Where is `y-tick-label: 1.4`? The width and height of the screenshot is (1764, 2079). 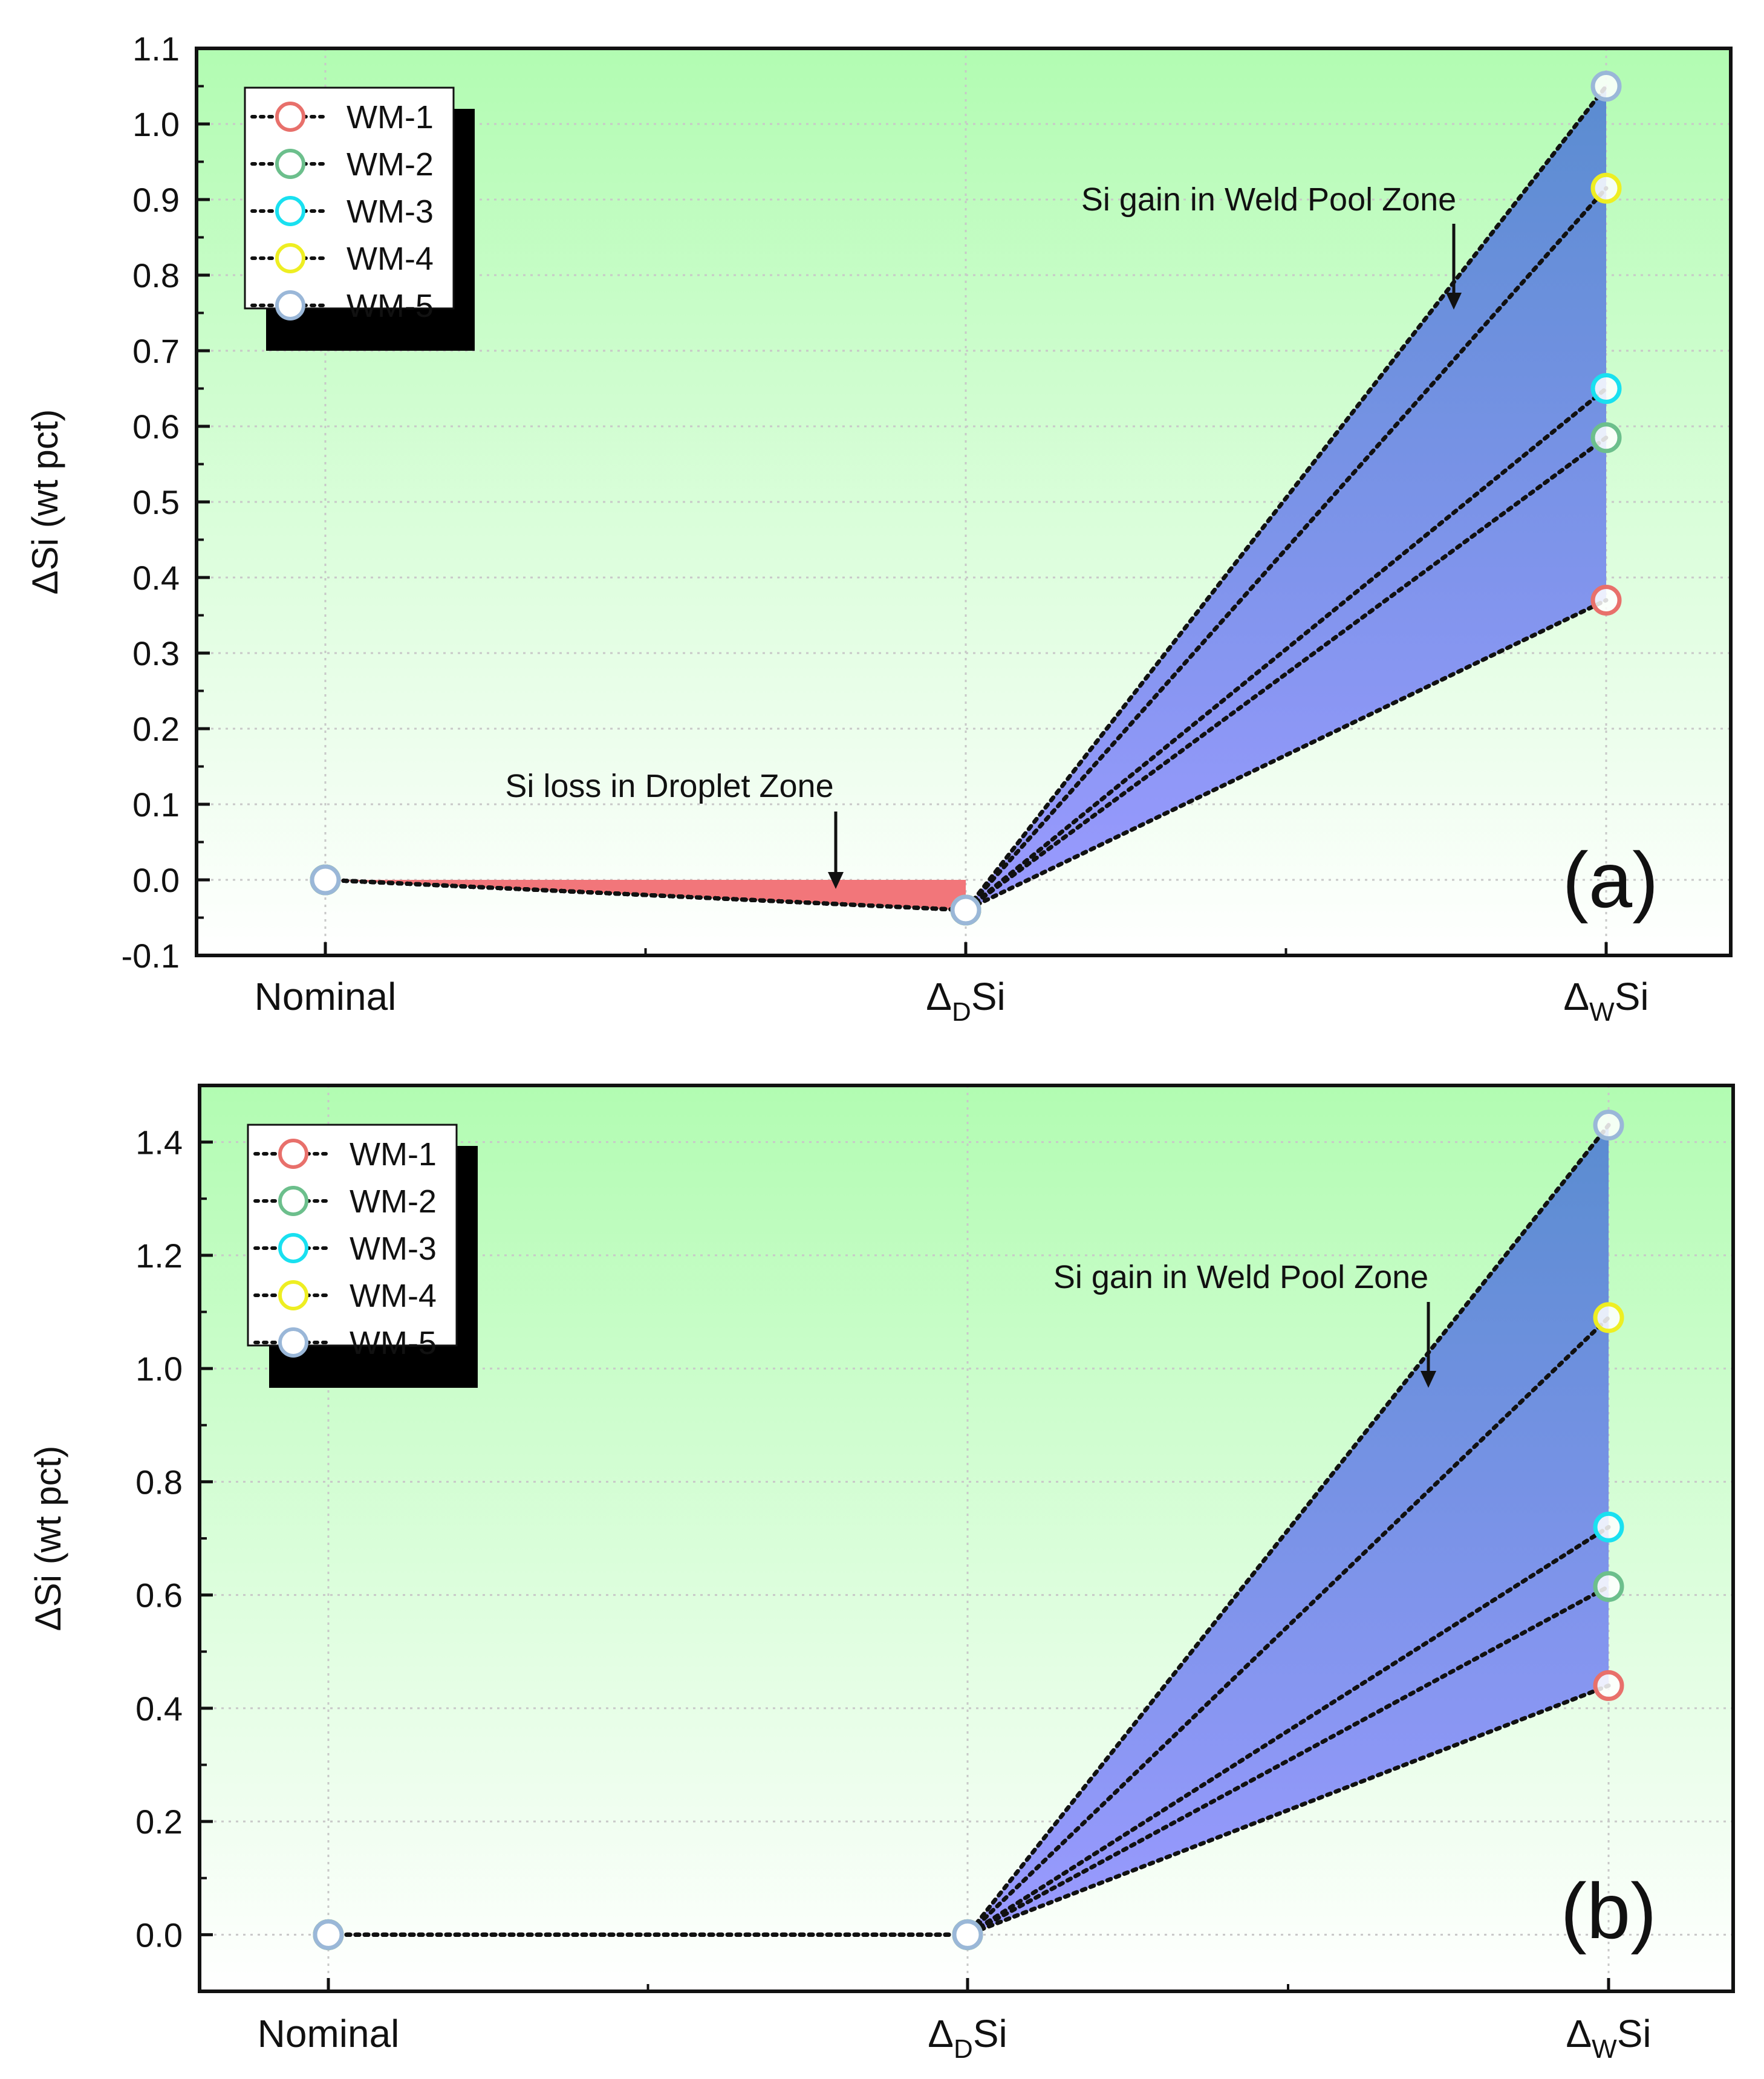
y-tick-label: 1.4 is located at coordinates (159, 1143).